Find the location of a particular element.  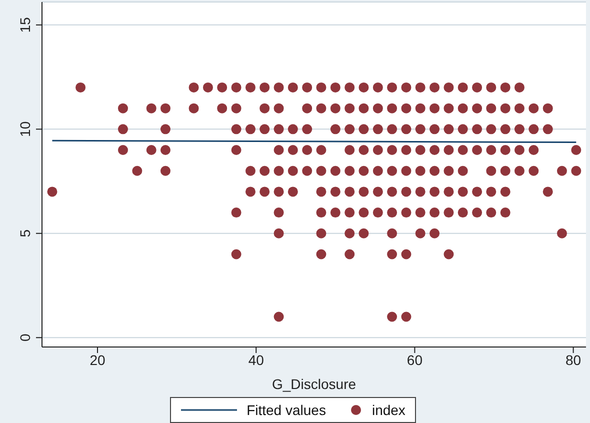

y-tick-label: 10 is located at coordinates (25, 129).